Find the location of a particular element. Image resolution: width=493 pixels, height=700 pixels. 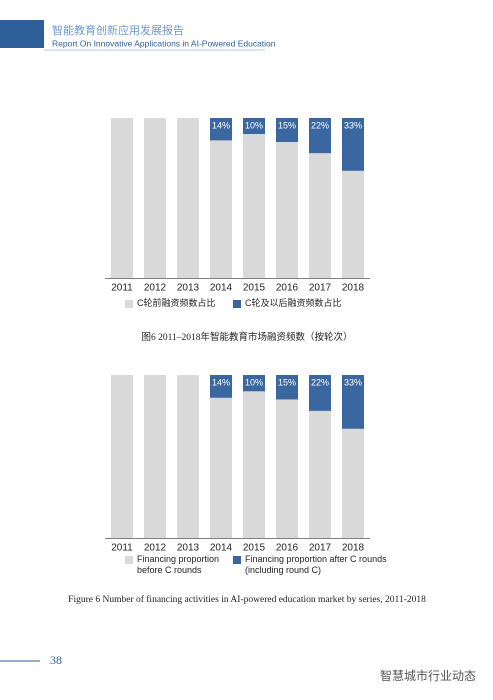

watermark: 智慧城市行业动态 is located at coordinates (428, 675).